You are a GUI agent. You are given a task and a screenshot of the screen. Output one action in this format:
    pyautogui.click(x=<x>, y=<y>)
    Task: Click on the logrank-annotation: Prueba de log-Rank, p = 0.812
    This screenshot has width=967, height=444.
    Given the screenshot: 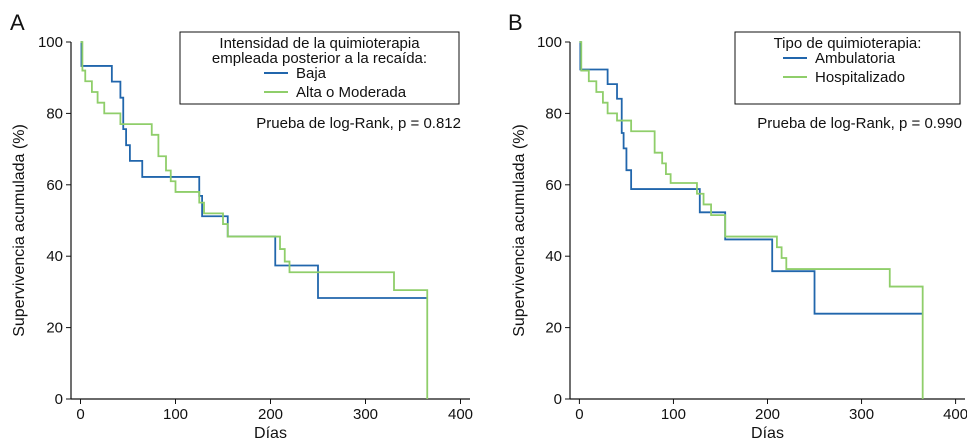 What is the action you would take?
    pyautogui.click(x=358, y=123)
    